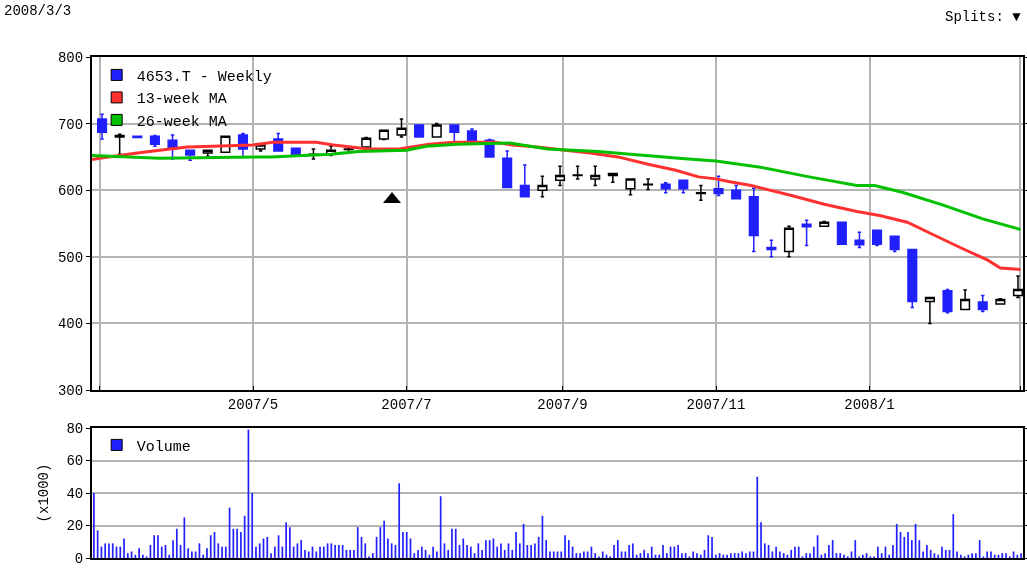 This screenshot has width=1027, height=586. What do you see at coordinates (869, 404) in the screenshot?
I see `x-tick-label: 2008/1` at bounding box center [869, 404].